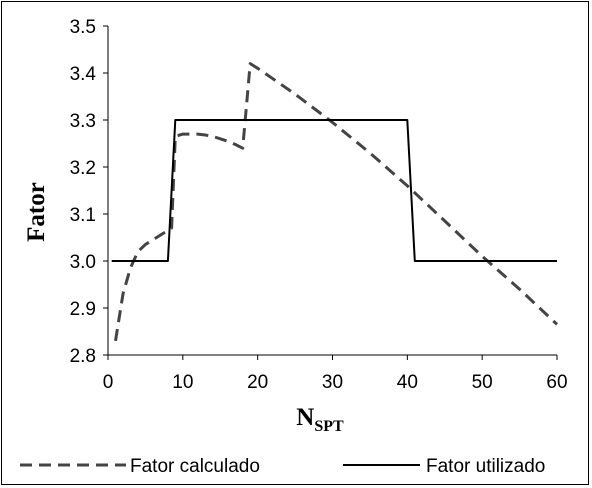 This screenshot has width=592, height=488. I want to click on x-axis-title-subscript: SPT, so click(329, 426).